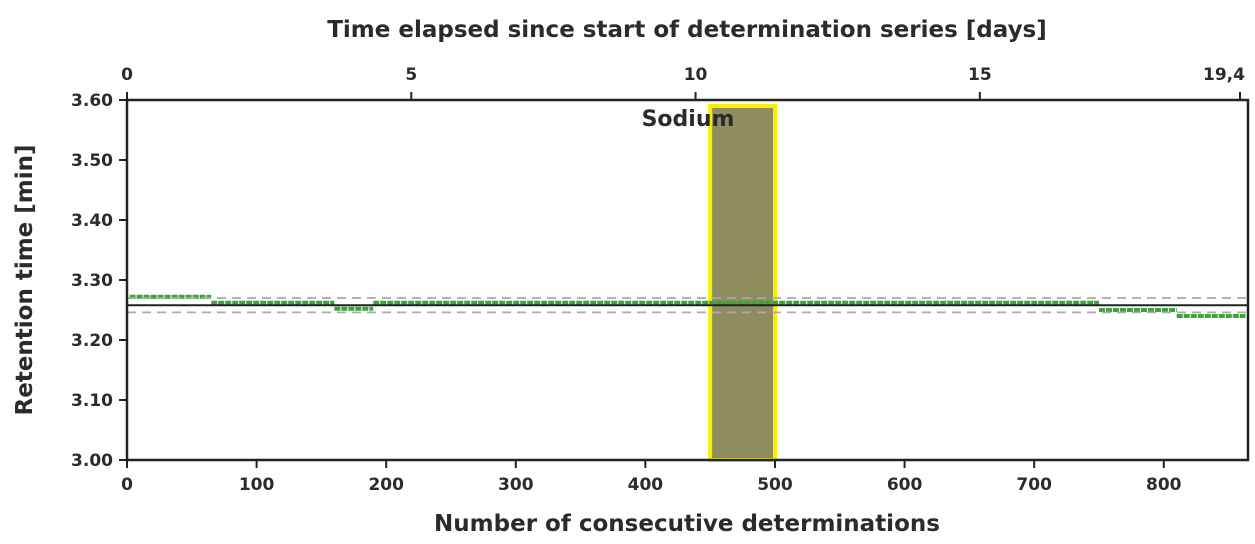 The width and height of the screenshot is (1255, 544). Describe the element at coordinates (696, 75) in the screenshot. I see `top-tick-label: 10` at that location.